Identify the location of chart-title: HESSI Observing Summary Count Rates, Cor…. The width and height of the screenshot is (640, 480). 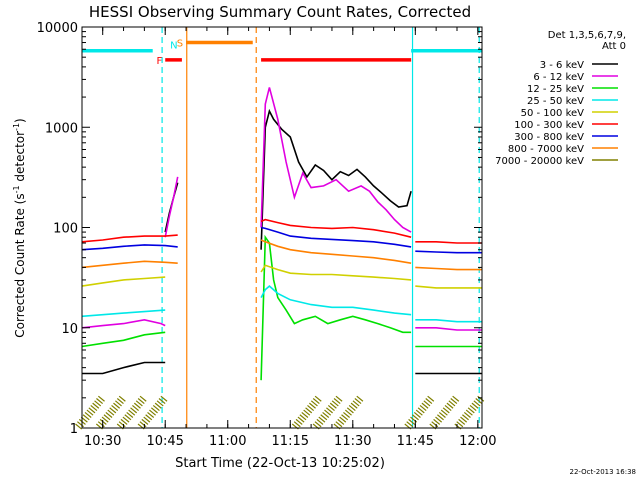
(280, 12).